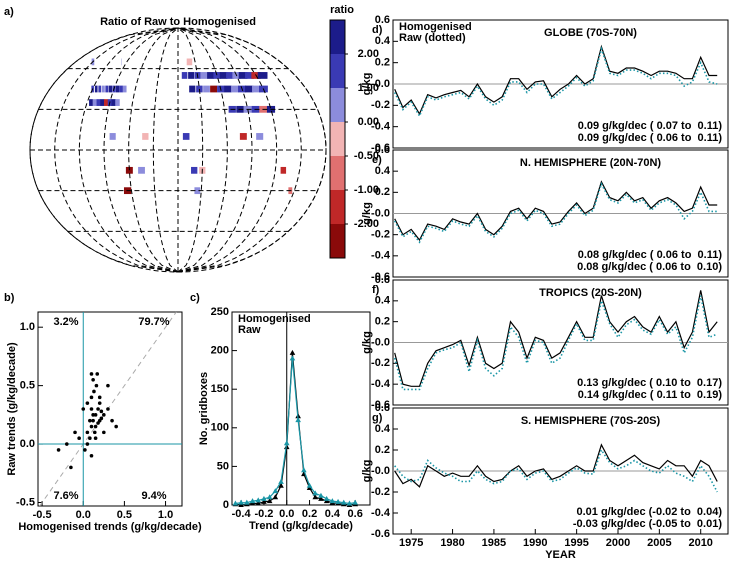 This screenshot has width=737, height=566. Describe the element at coordinates (42, 515) in the screenshot. I see `x-tick-label: -0.5` at that location.